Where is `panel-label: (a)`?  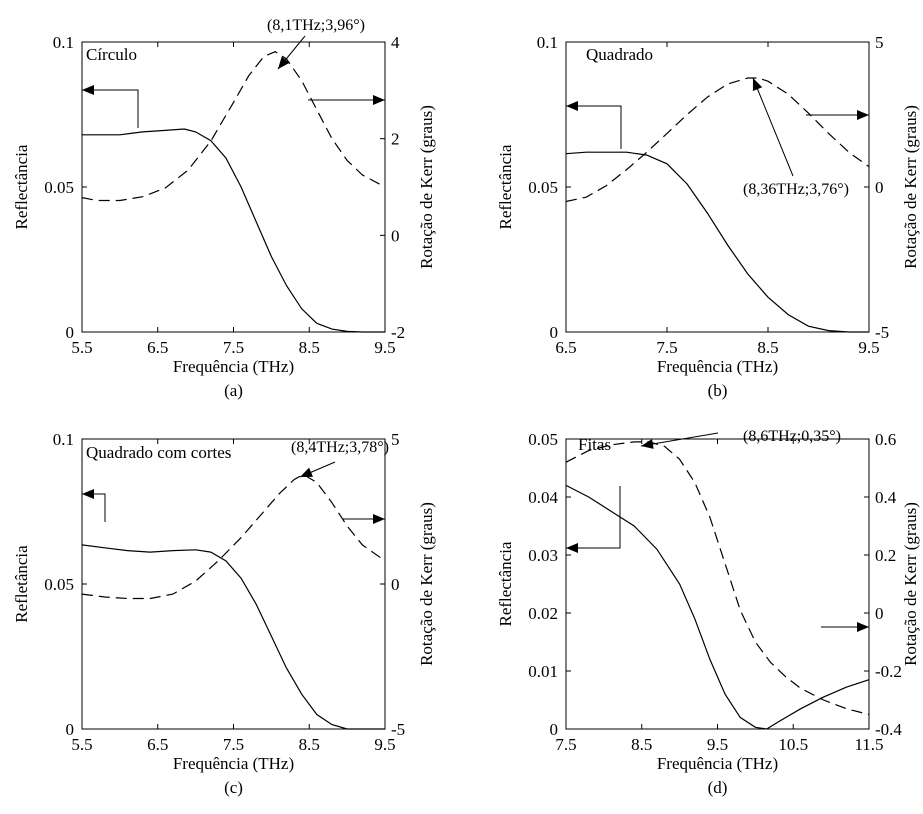
panel-label: (a) is located at coordinates (233, 390).